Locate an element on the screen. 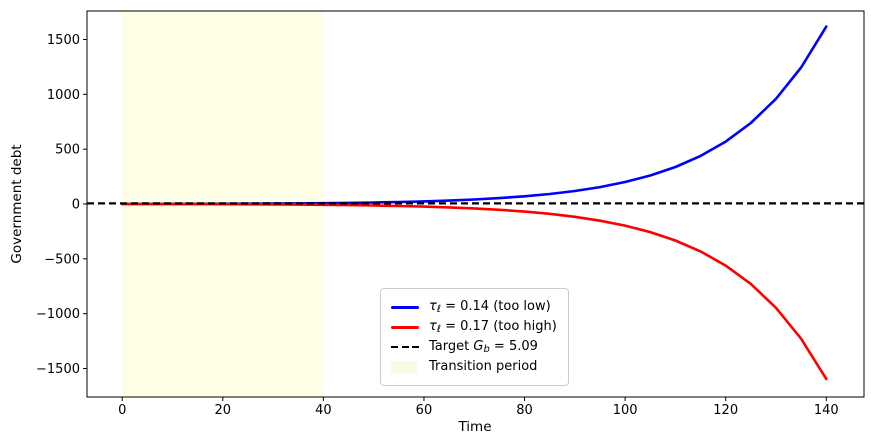 The height and width of the screenshot is (448, 871). y-tick-label: −1500 is located at coordinates (58, 369).